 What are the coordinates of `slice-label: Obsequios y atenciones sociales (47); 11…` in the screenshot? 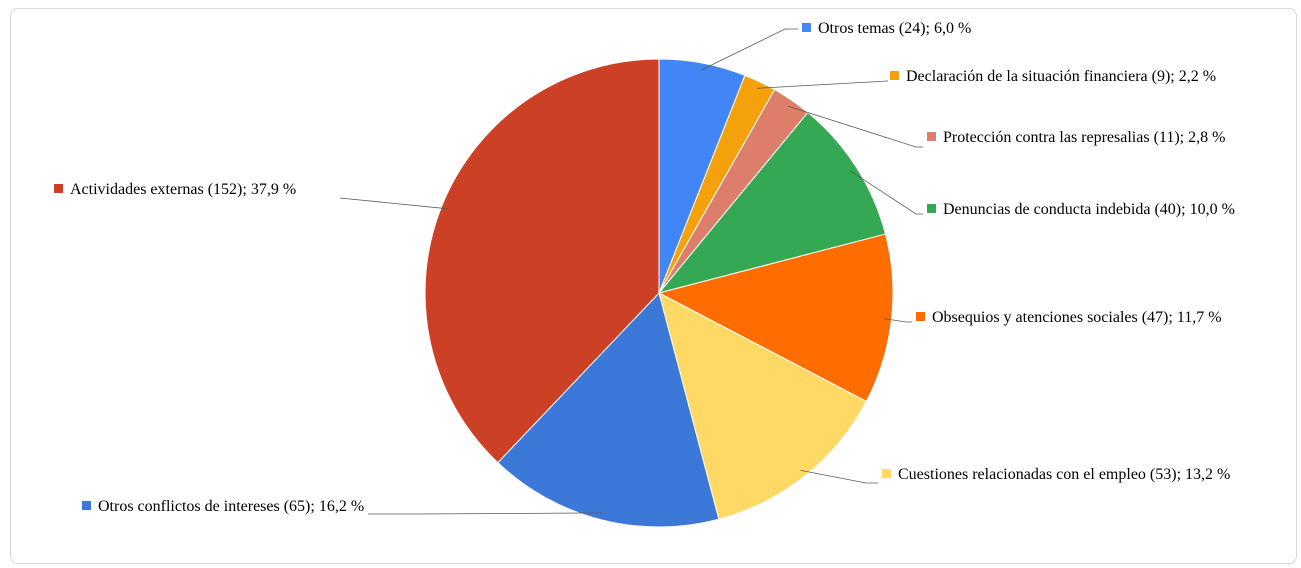 It's located at (1077, 317).